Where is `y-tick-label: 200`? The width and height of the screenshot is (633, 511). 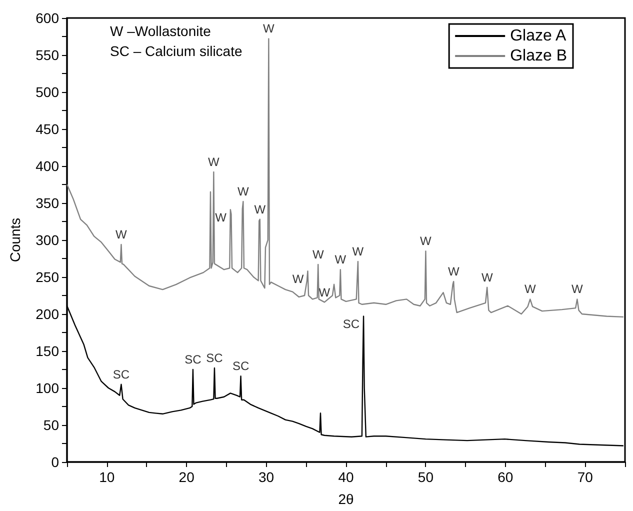
y-tick-label: 200 is located at coordinates (48, 314).